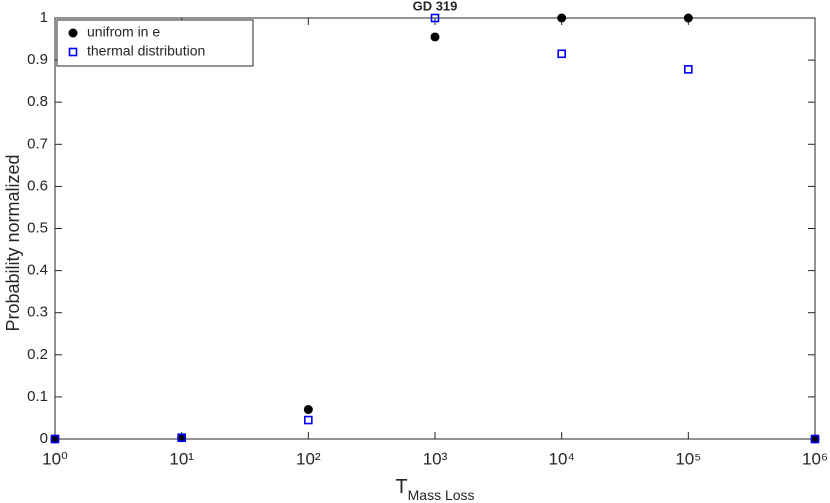 This screenshot has width=830, height=503. Describe the element at coordinates (37, 396) in the screenshot. I see `y-tick-label: 0.1` at that location.